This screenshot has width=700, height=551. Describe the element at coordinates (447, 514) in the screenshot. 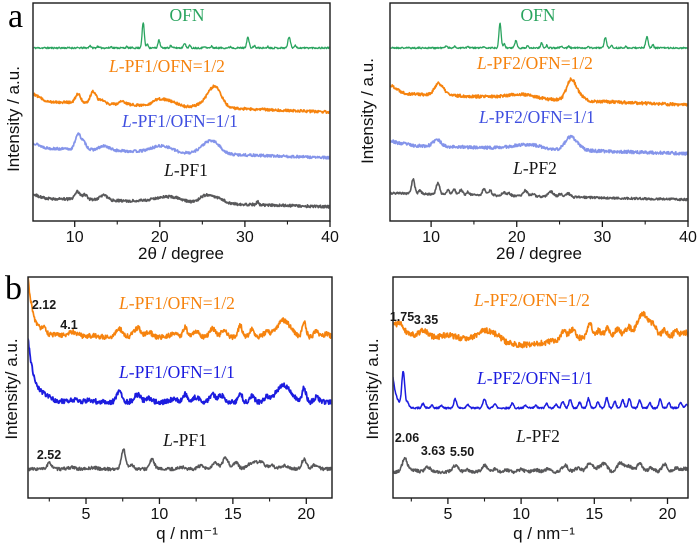

I see `saxs-lpf2-tick-label-5: 5` at that location.